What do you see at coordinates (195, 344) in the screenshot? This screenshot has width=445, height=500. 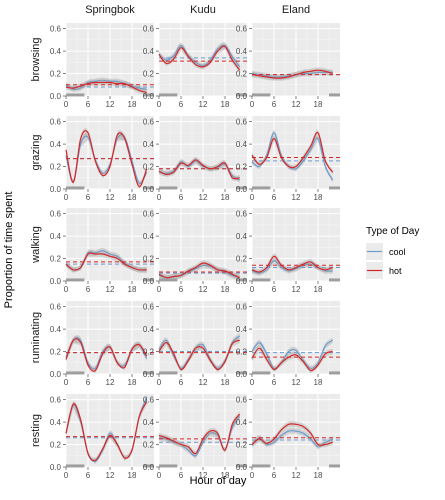 I see `panel-ruminating-kudu: 0.0 0.2 0.4 0.6 0 6 12 18` at bounding box center [195, 344].